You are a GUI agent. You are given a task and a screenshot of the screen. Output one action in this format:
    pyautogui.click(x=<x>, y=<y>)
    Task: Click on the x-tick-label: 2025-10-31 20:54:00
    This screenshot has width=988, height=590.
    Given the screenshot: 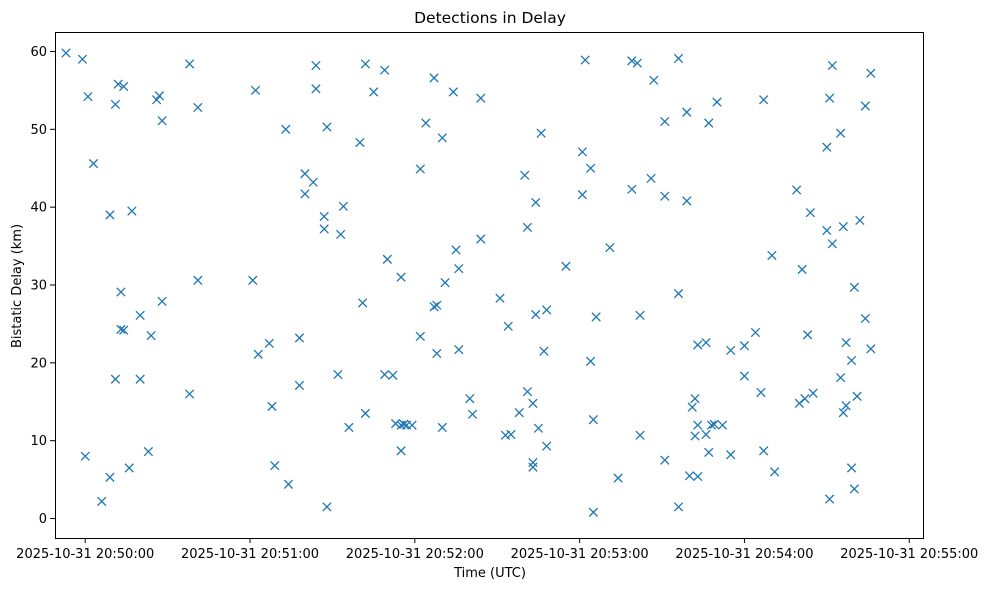 What is the action you would take?
    pyautogui.click(x=744, y=554)
    